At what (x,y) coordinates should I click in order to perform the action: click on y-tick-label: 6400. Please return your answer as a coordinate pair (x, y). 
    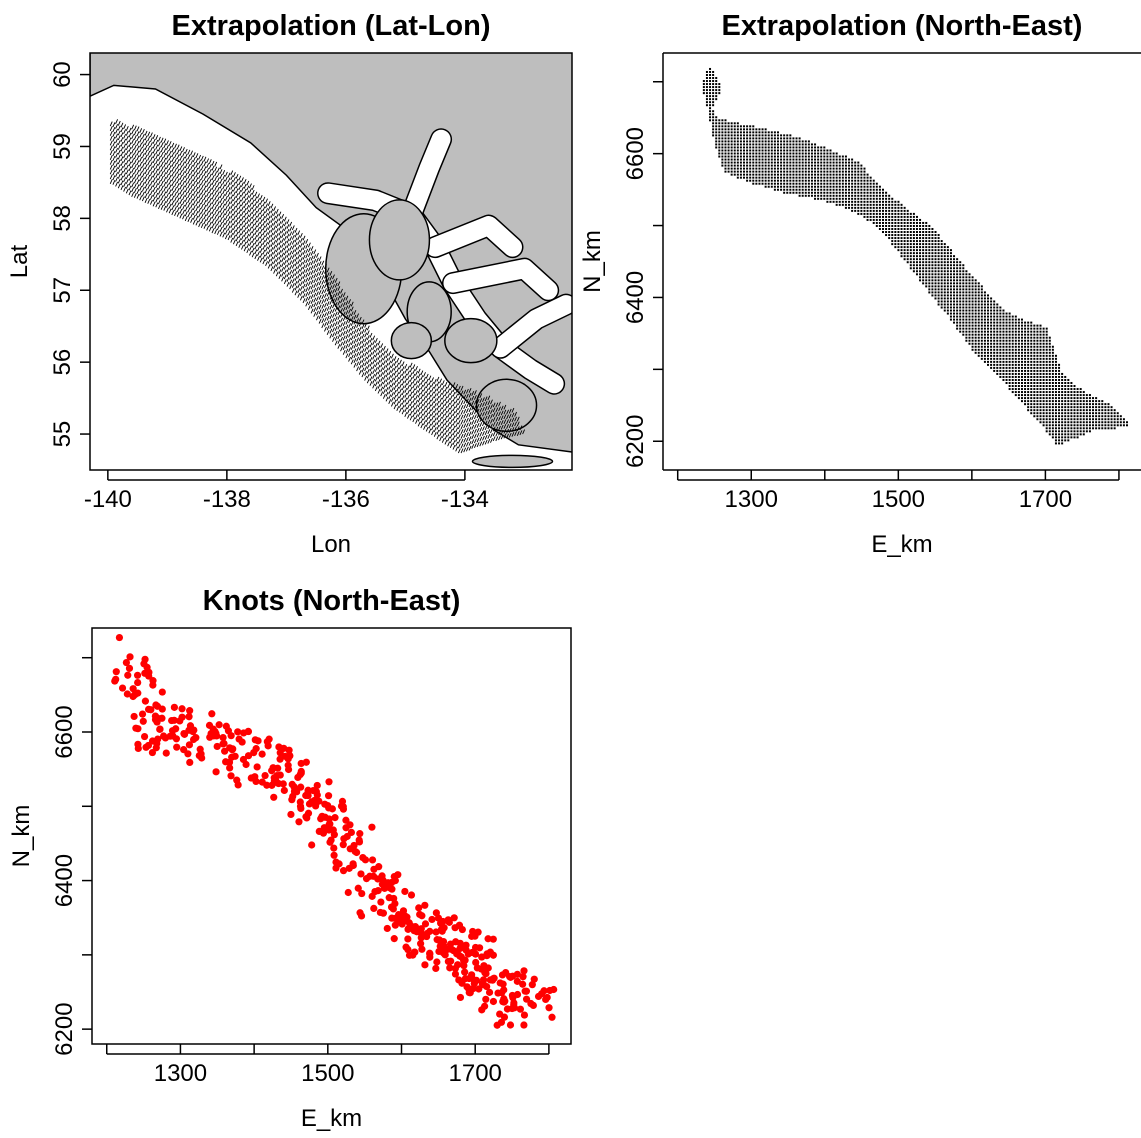
    Looking at the image, I should click on (635, 297).